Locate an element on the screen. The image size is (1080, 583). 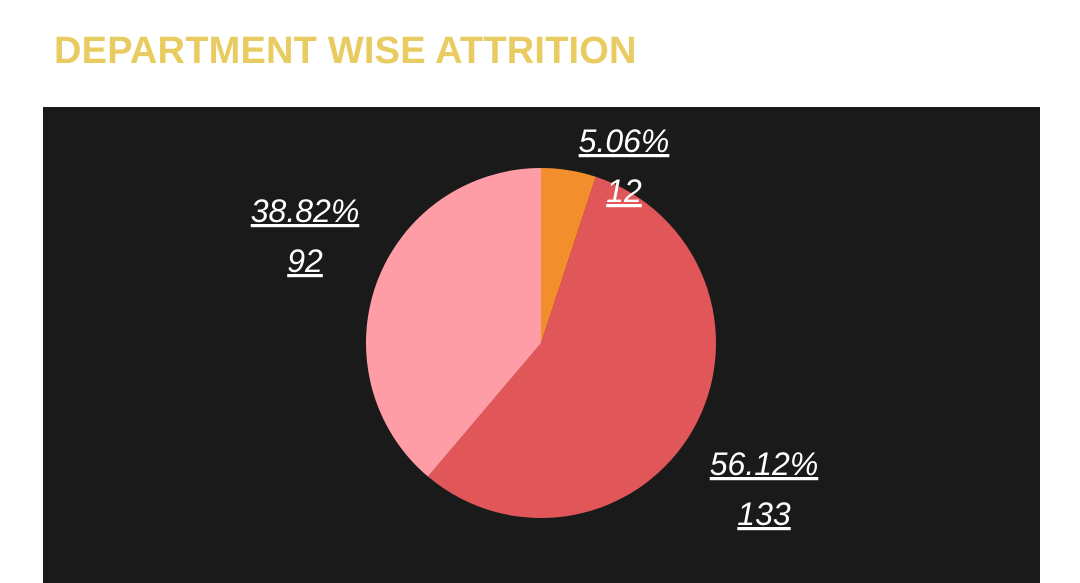
slice-percent-label-1: 56.12% is located at coordinates (764, 464).